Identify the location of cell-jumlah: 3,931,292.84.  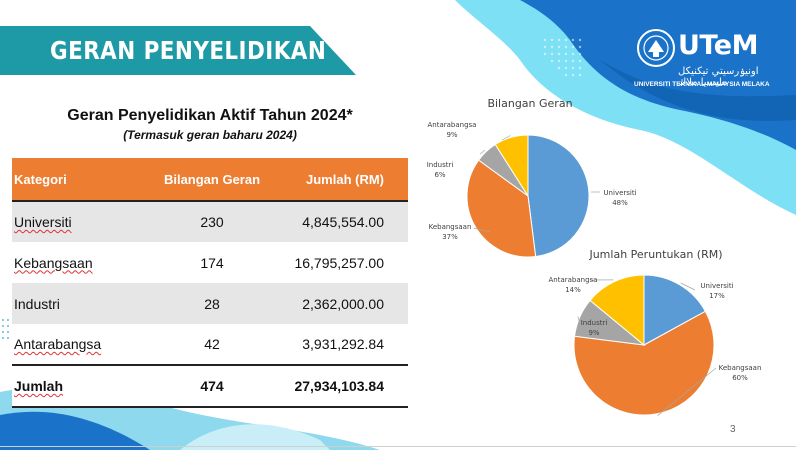
(345, 344).